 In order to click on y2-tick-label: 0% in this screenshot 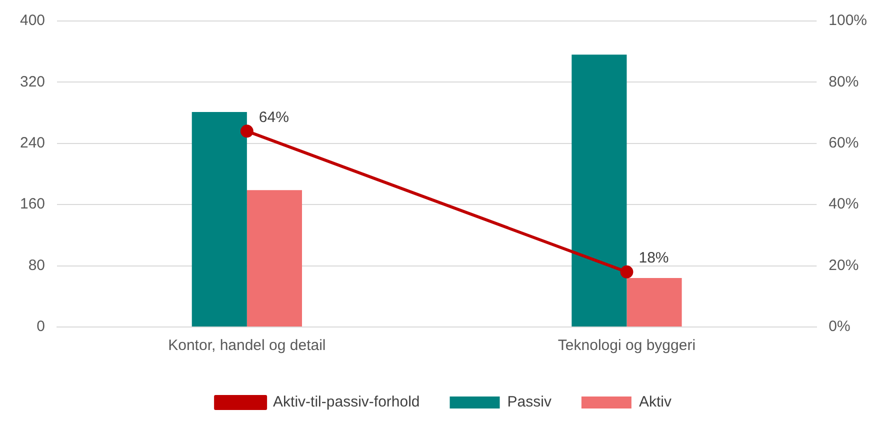, I will do `click(839, 327)`.